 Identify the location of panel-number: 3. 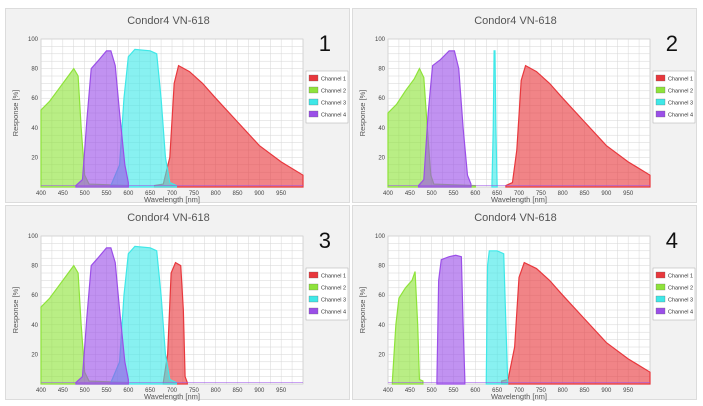
(325, 240).